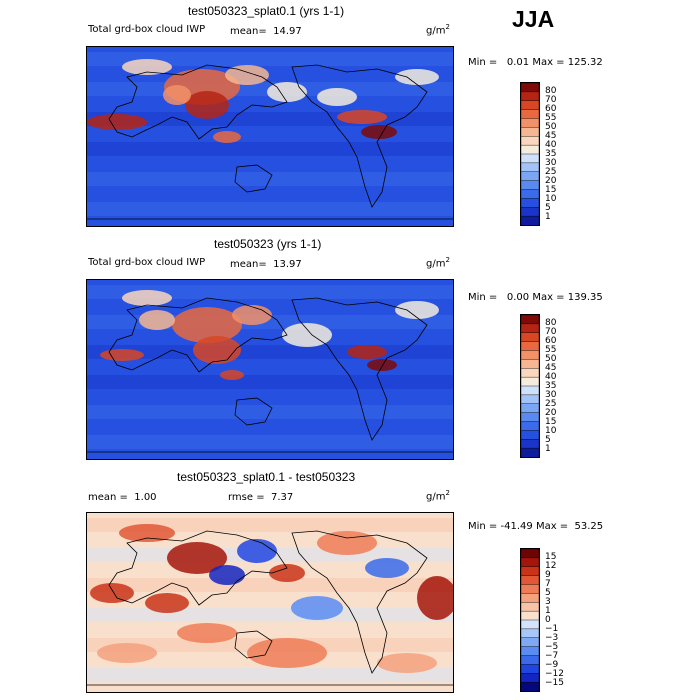  What do you see at coordinates (270, 136) in the screenshot?
I see `panel1-map` at bounding box center [270, 136].